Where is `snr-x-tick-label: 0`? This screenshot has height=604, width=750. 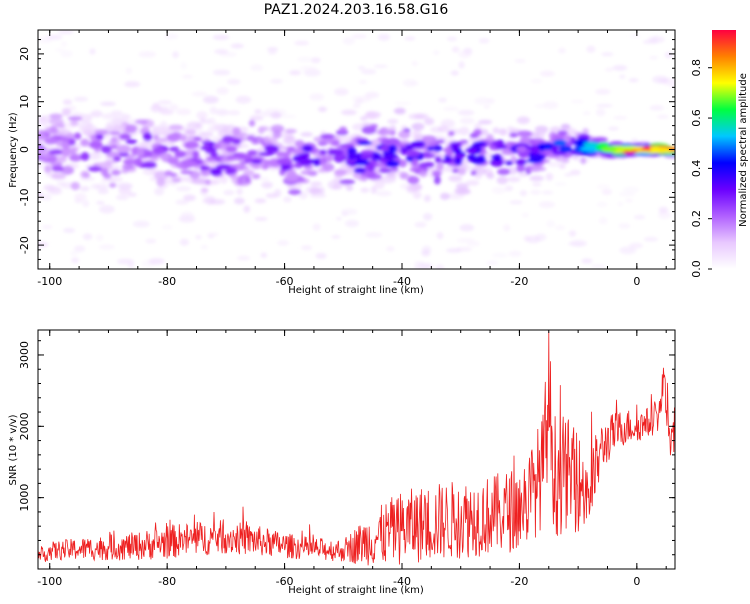 snr-x-tick-label: 0 is located at coordinates (636, 581).